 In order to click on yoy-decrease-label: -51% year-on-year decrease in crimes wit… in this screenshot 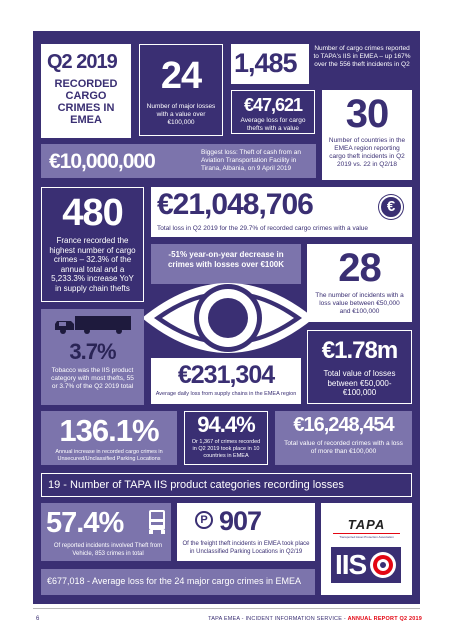, I will do `click(226, 260)`.